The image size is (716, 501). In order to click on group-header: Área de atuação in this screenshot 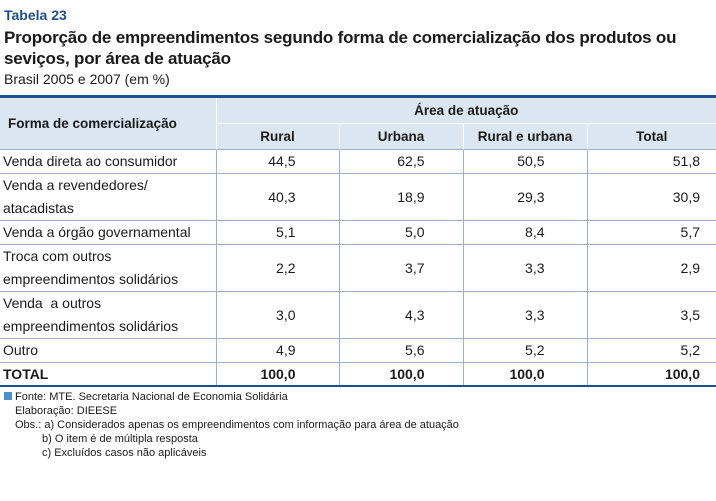, I will do `click(466, 109)`.